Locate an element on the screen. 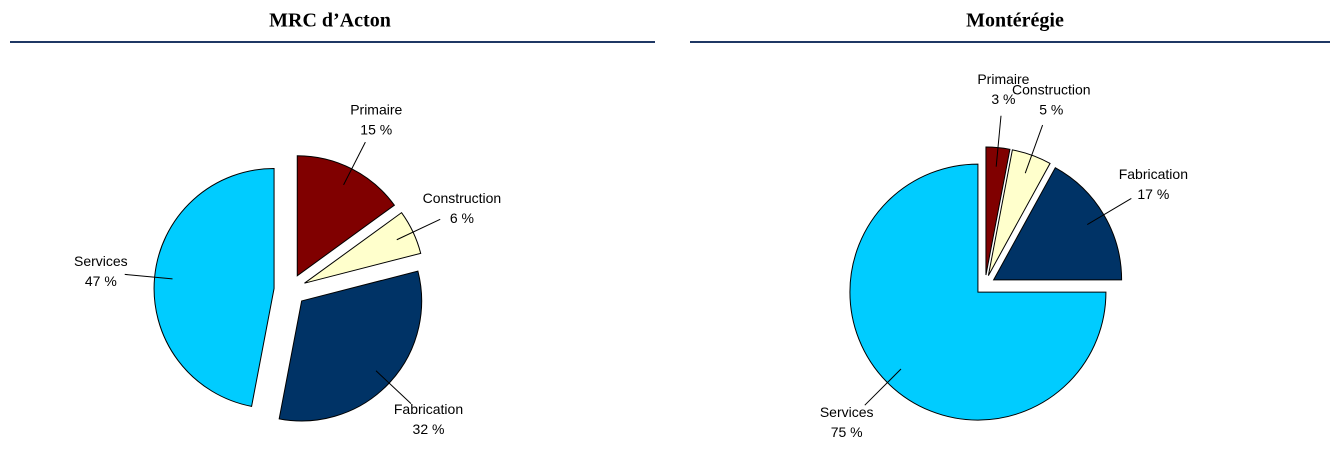  slice-value-label: 32 % is located at coordinates (429, 429).